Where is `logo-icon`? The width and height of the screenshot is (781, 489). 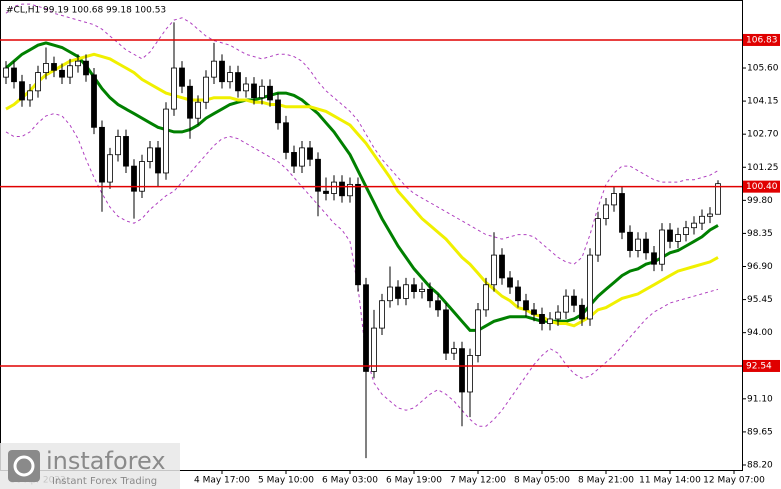
logo-icon is located at coordinates (24, 466).